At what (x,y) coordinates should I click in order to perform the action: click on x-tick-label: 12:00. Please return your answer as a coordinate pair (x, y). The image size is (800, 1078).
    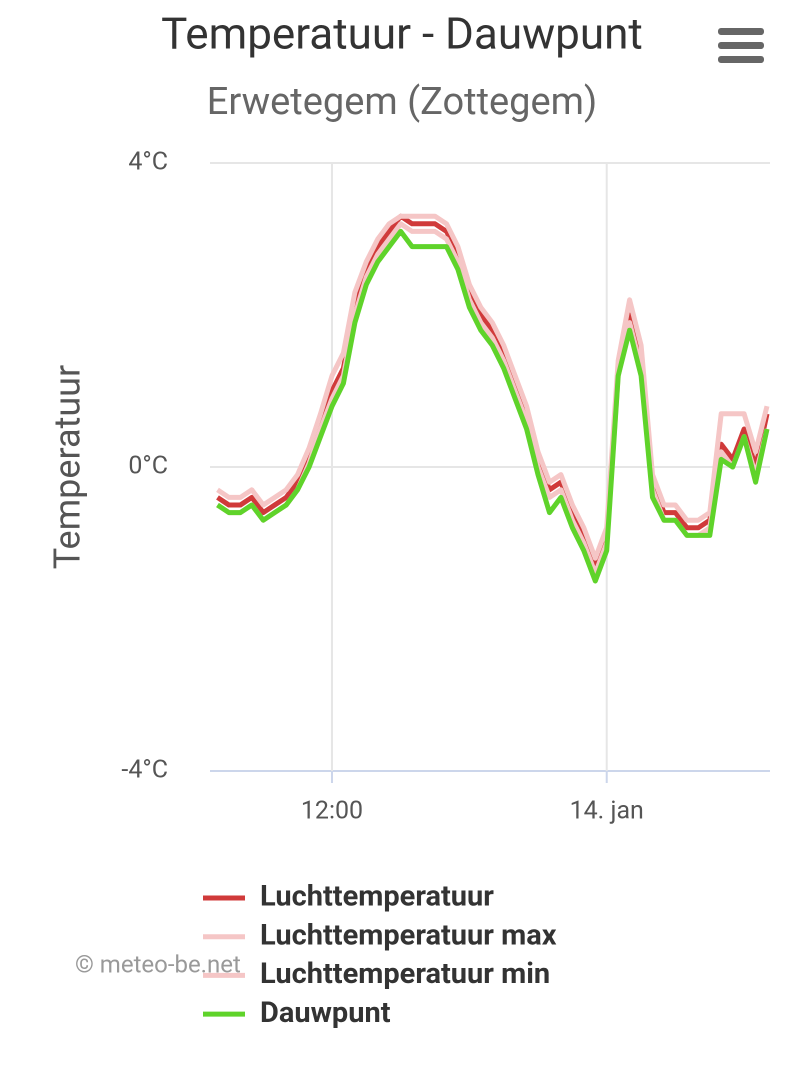
    Looking at the image, I should click on (332, 811).